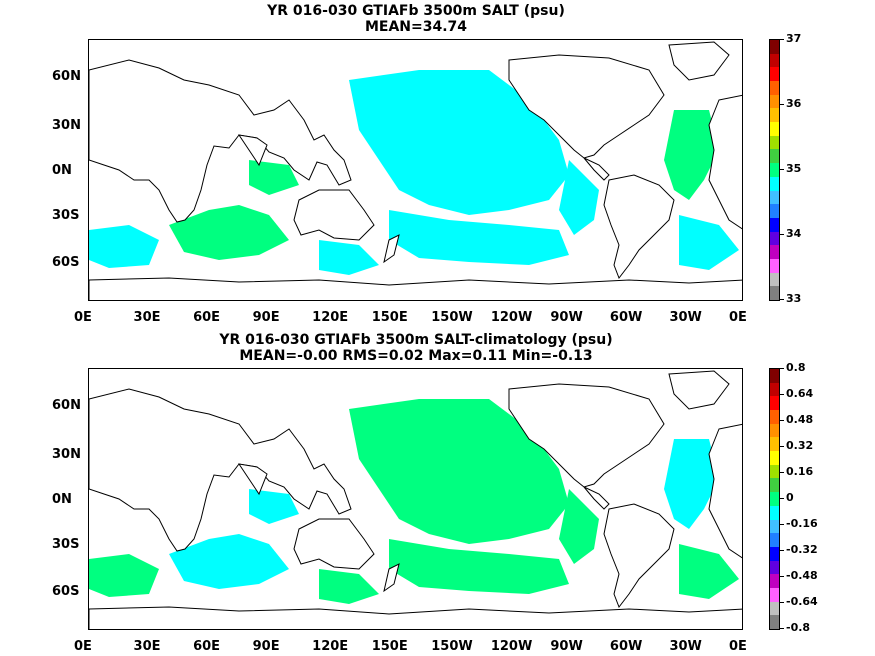  I want to click on lon-tick-label: 30E, so click(147, 317).